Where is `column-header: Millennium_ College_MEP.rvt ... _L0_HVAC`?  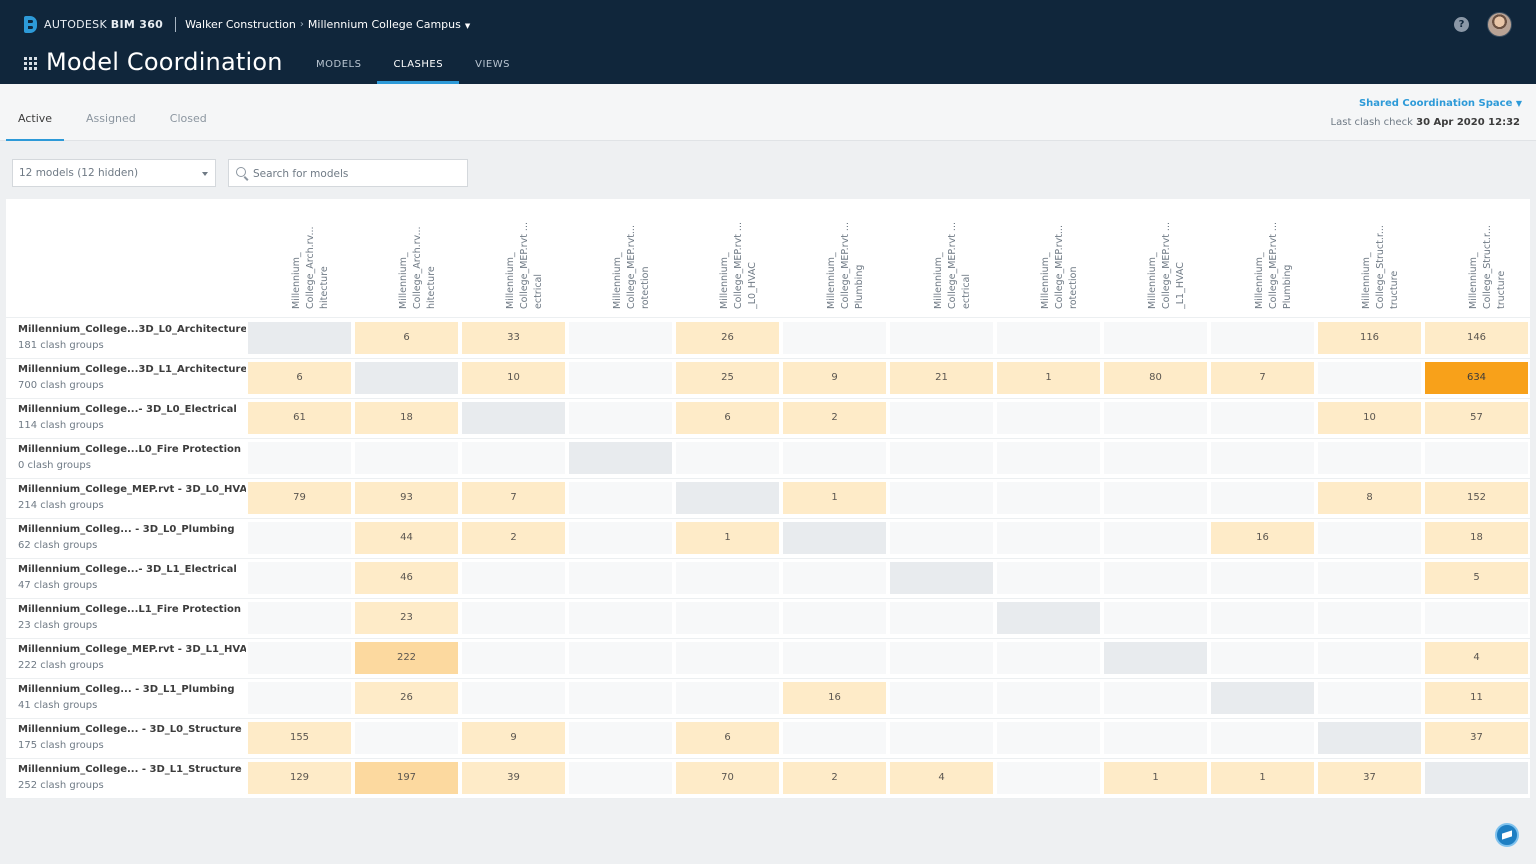 column-header: Millennium_ College_MEP.rvt ... _L0_HVAC is located at coordinates (729, 258).